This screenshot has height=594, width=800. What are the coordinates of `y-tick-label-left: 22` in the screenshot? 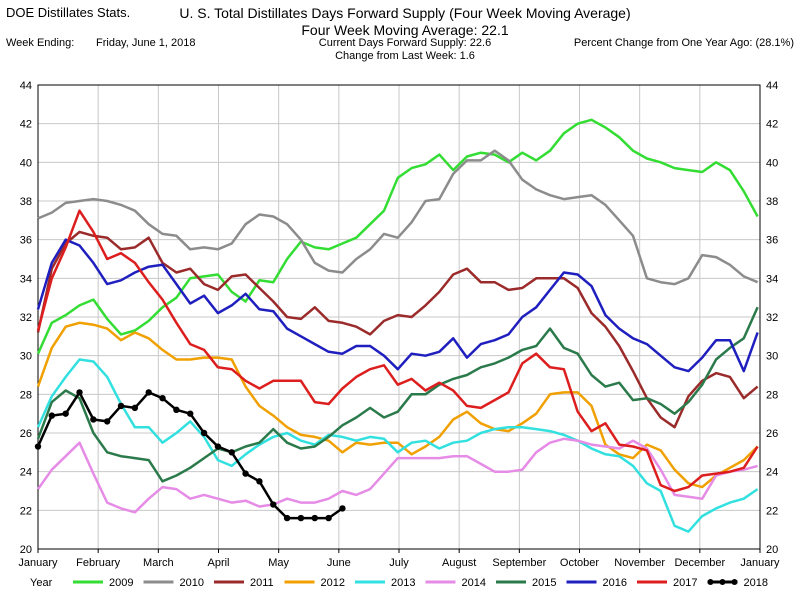 It's located at (26, 511).